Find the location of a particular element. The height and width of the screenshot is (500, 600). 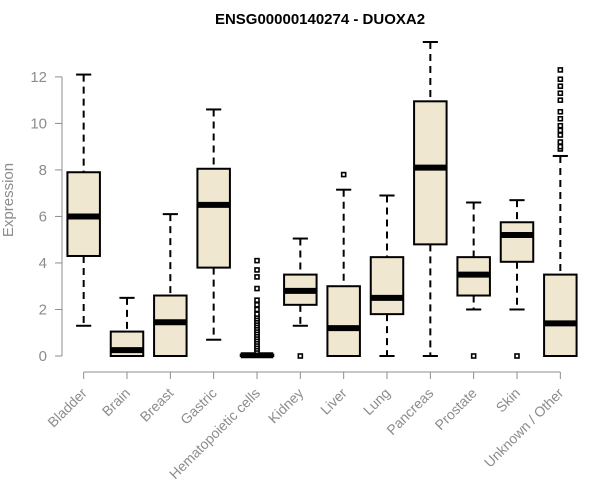

box-kidney is located at coordinates (300, 298).